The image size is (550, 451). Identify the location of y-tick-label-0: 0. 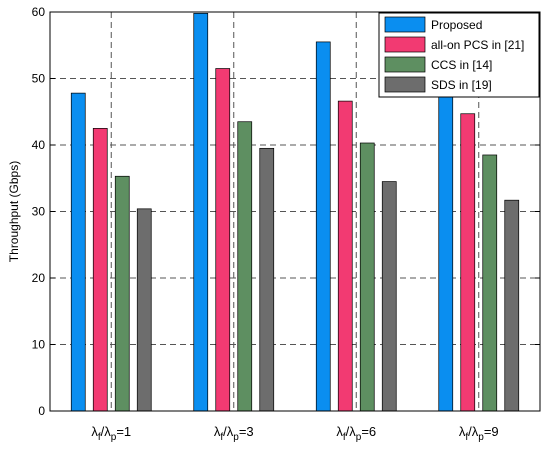
(41, 411).